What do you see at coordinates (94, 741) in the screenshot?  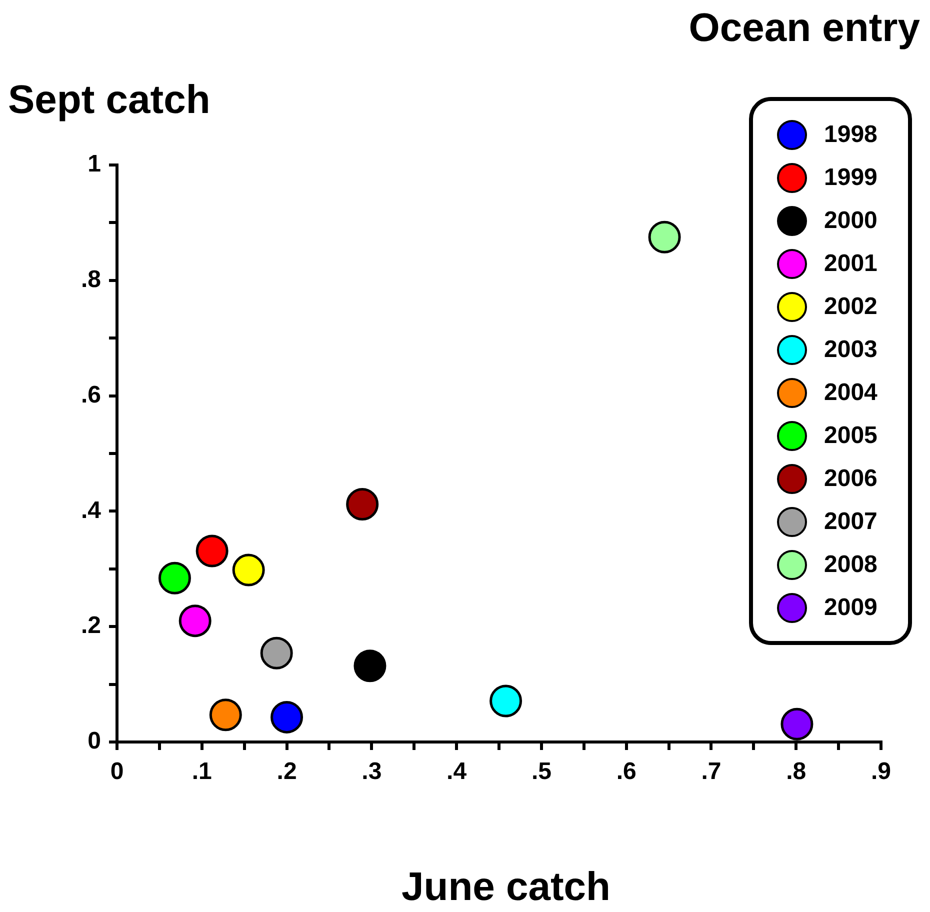 I see `y-tick-label: 0` at bounding box center [94, 741].